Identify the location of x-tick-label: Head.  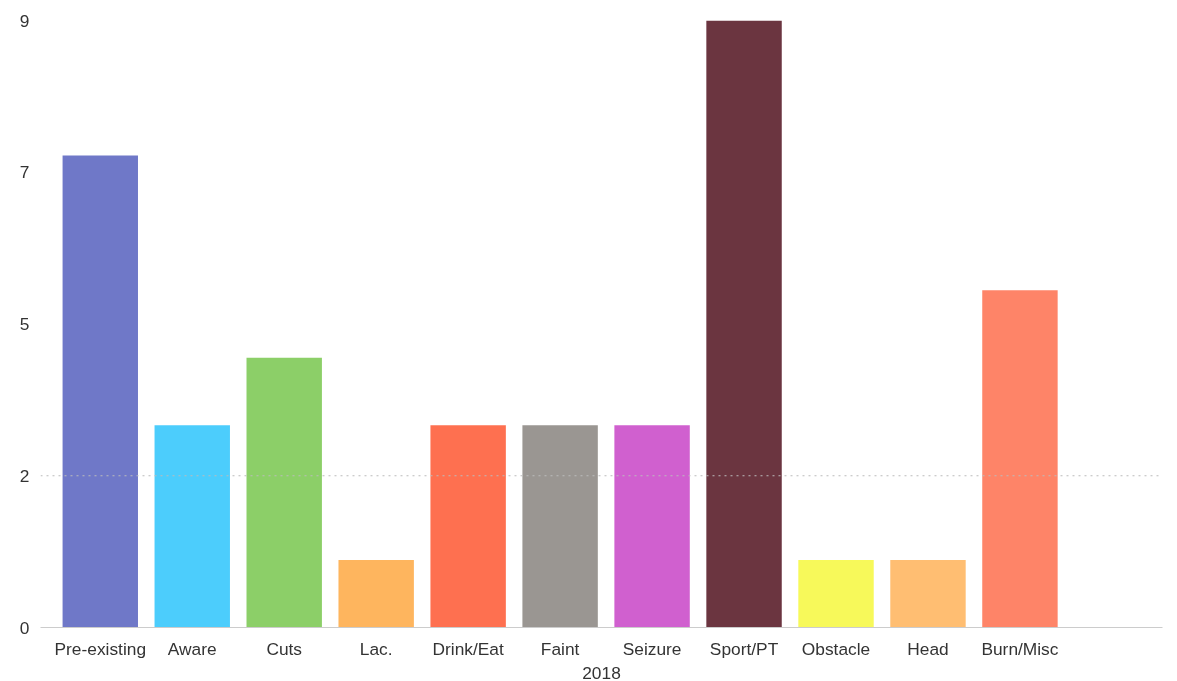
(928, 648).